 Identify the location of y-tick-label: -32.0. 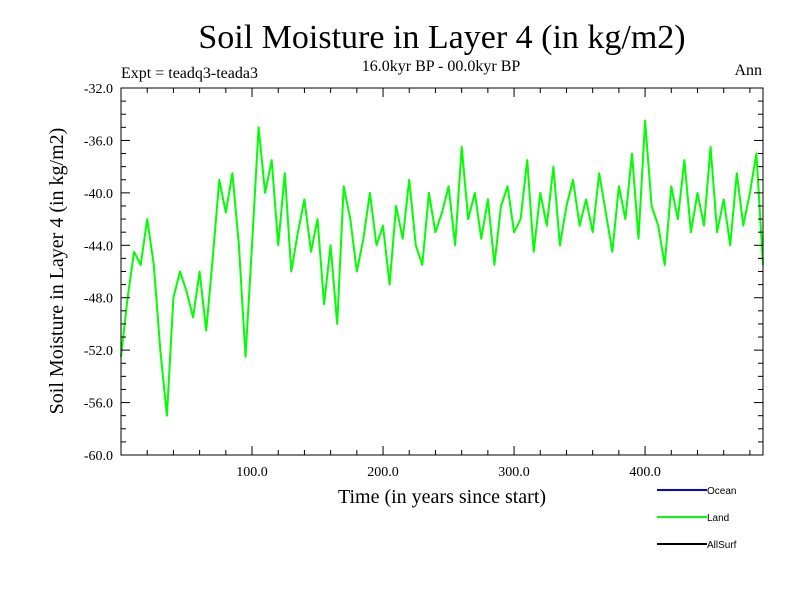
(98, 89).